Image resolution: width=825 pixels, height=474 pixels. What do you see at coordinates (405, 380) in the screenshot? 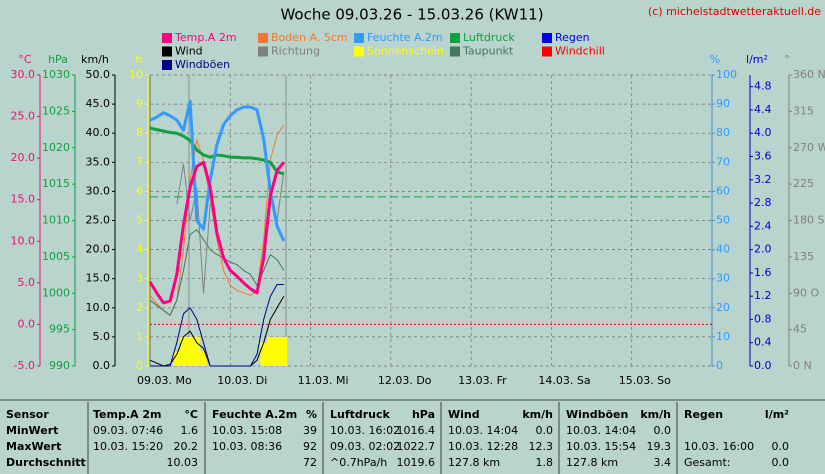
I see `x-tick-label: 12.03. Do` at bounding box center [405, 380].